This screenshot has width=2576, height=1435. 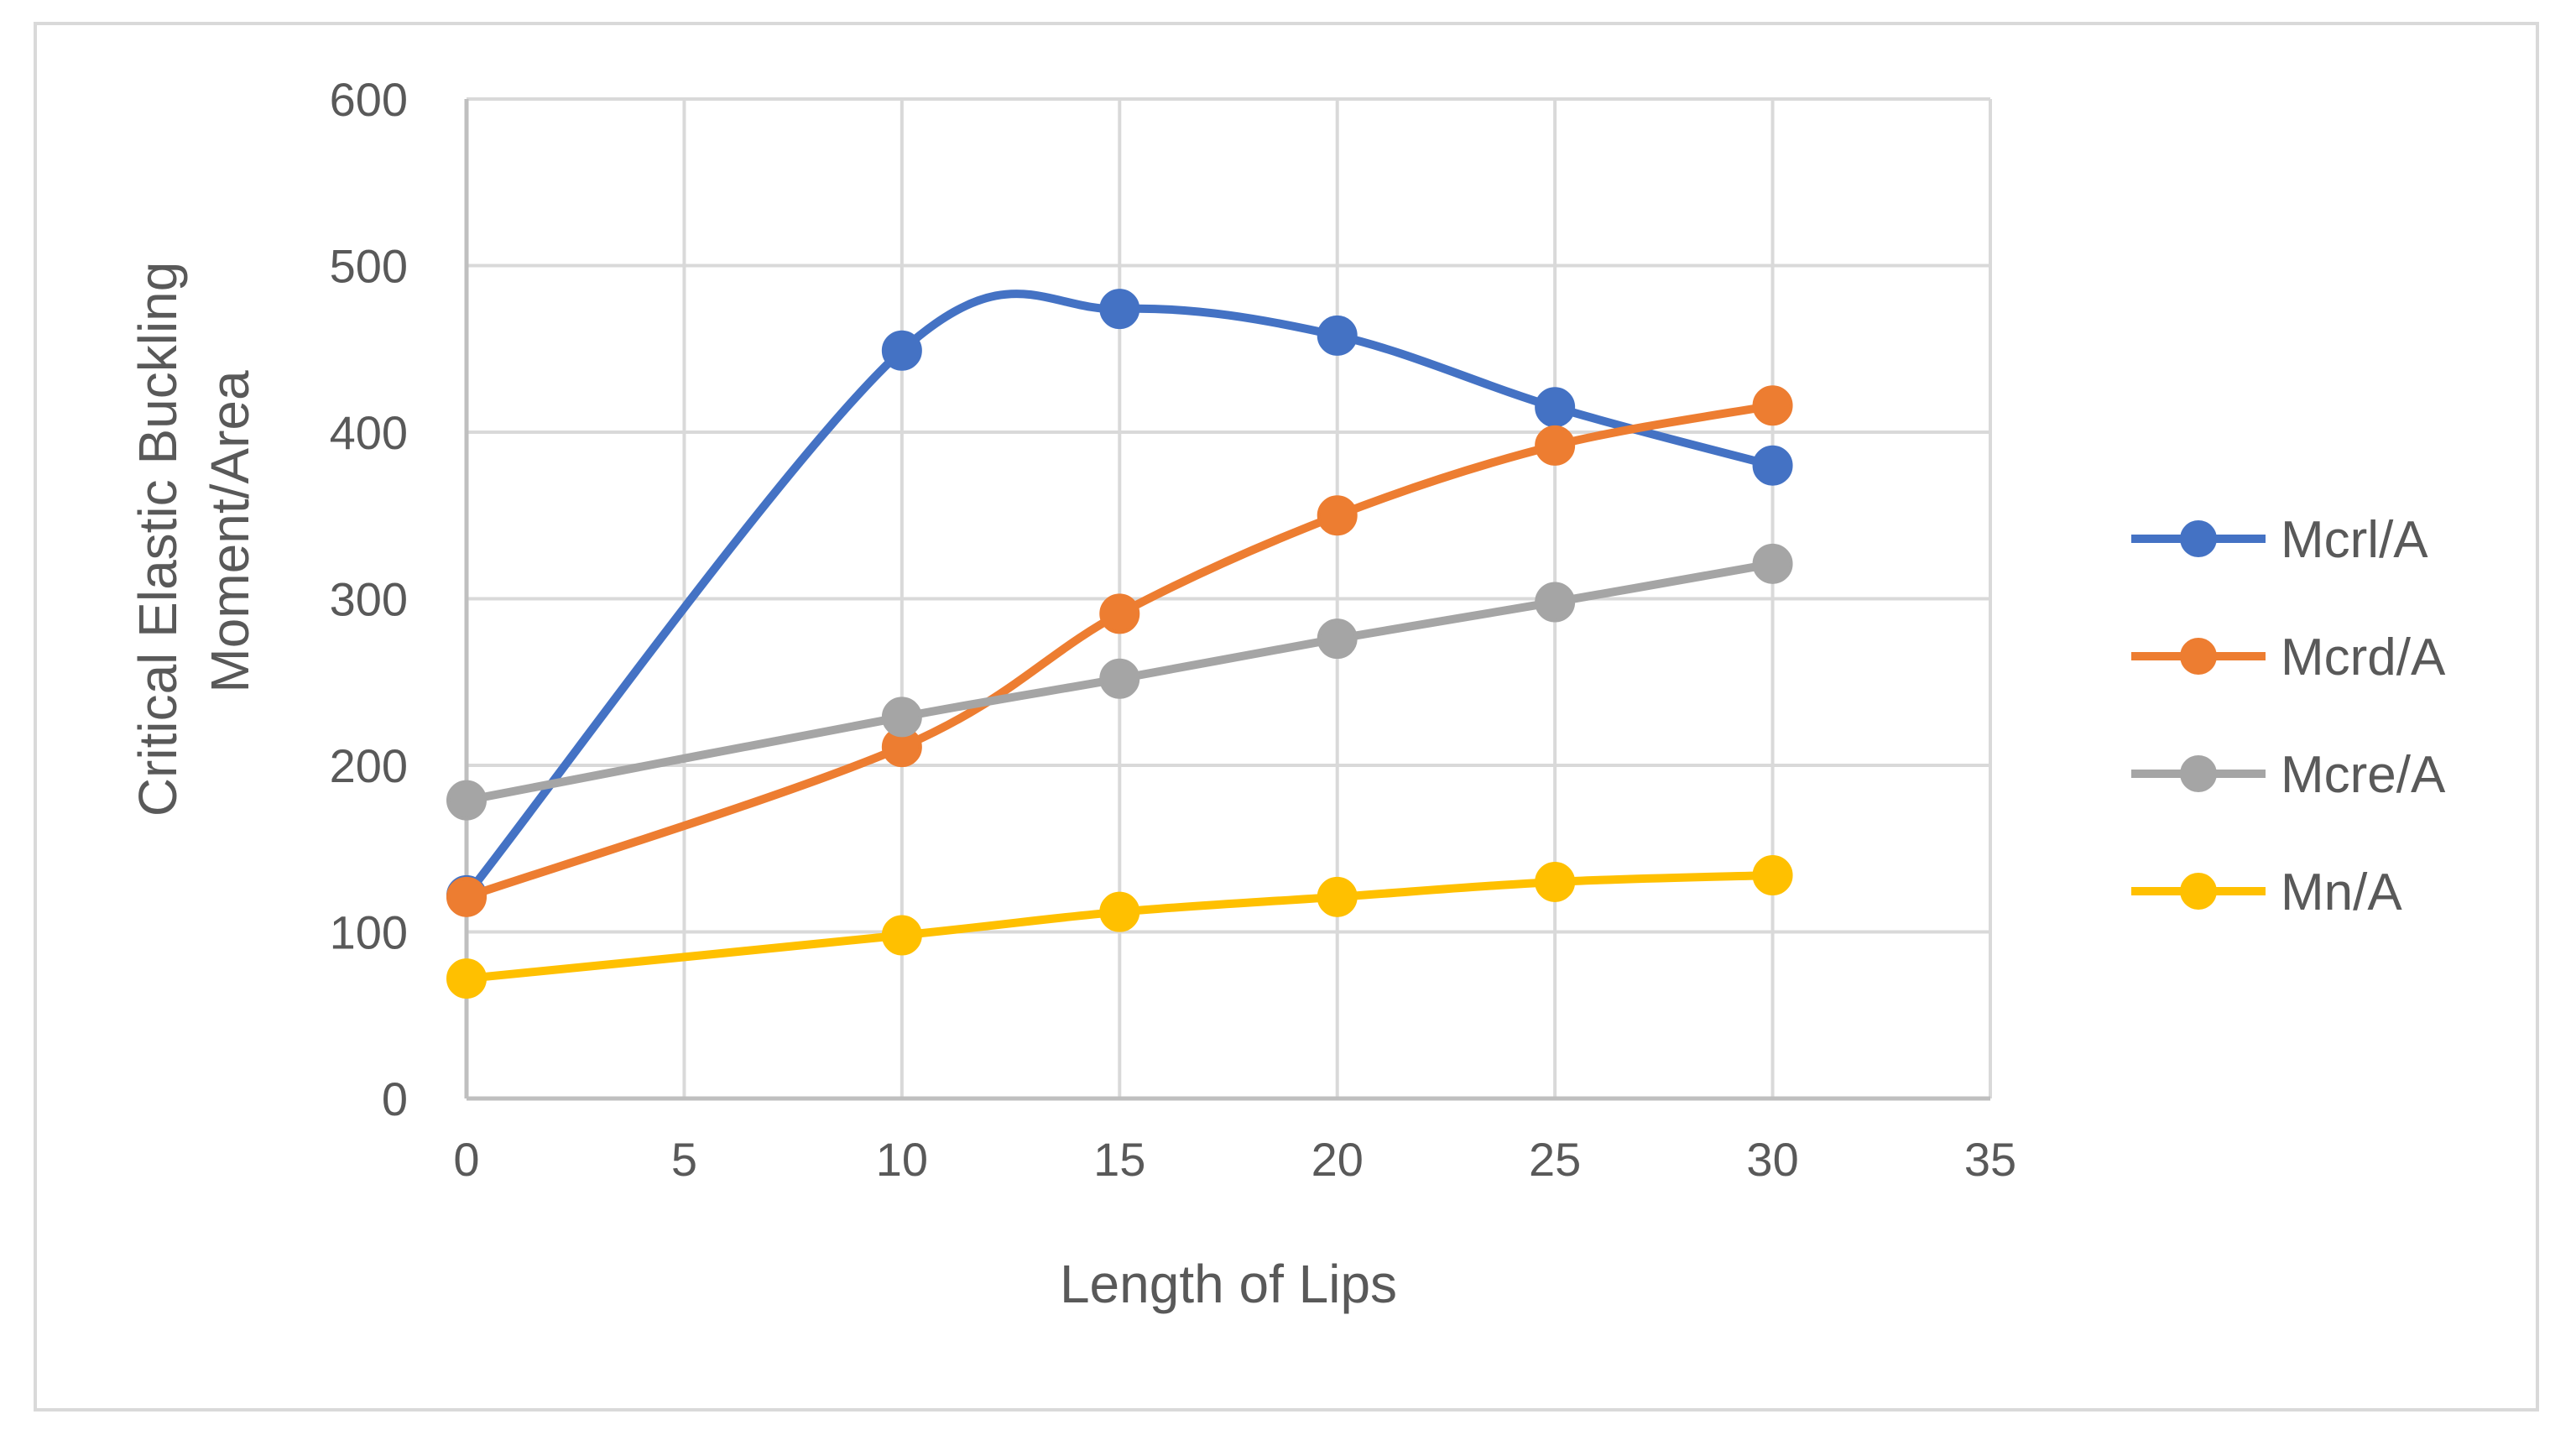 What do you see at coordinates (230, 531) in the screenshot?
I see `y-axis-title-line-2: Moment/Area` at bounding box center [230, 531].